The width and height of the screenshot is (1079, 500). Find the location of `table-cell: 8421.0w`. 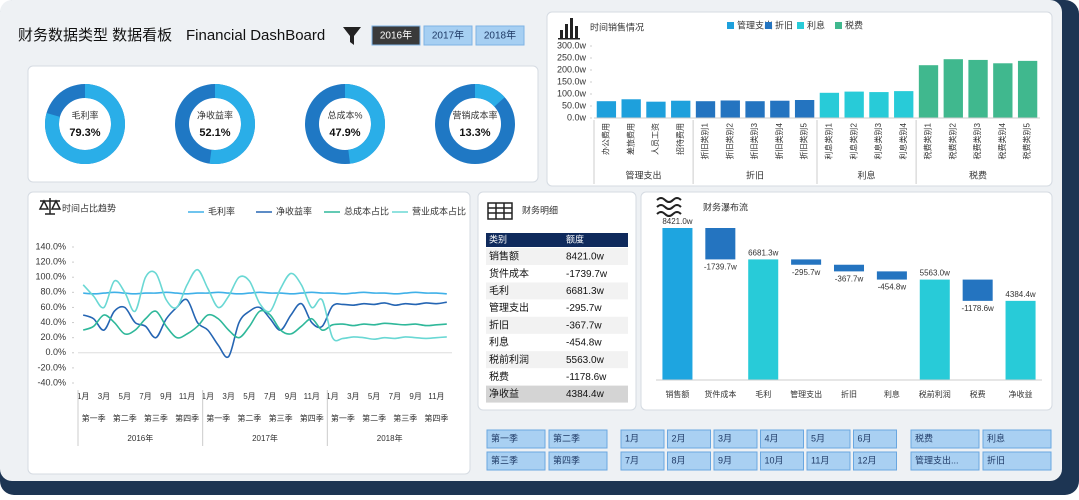

table-cell: 8421.0w is located at coordinates (585, 257).